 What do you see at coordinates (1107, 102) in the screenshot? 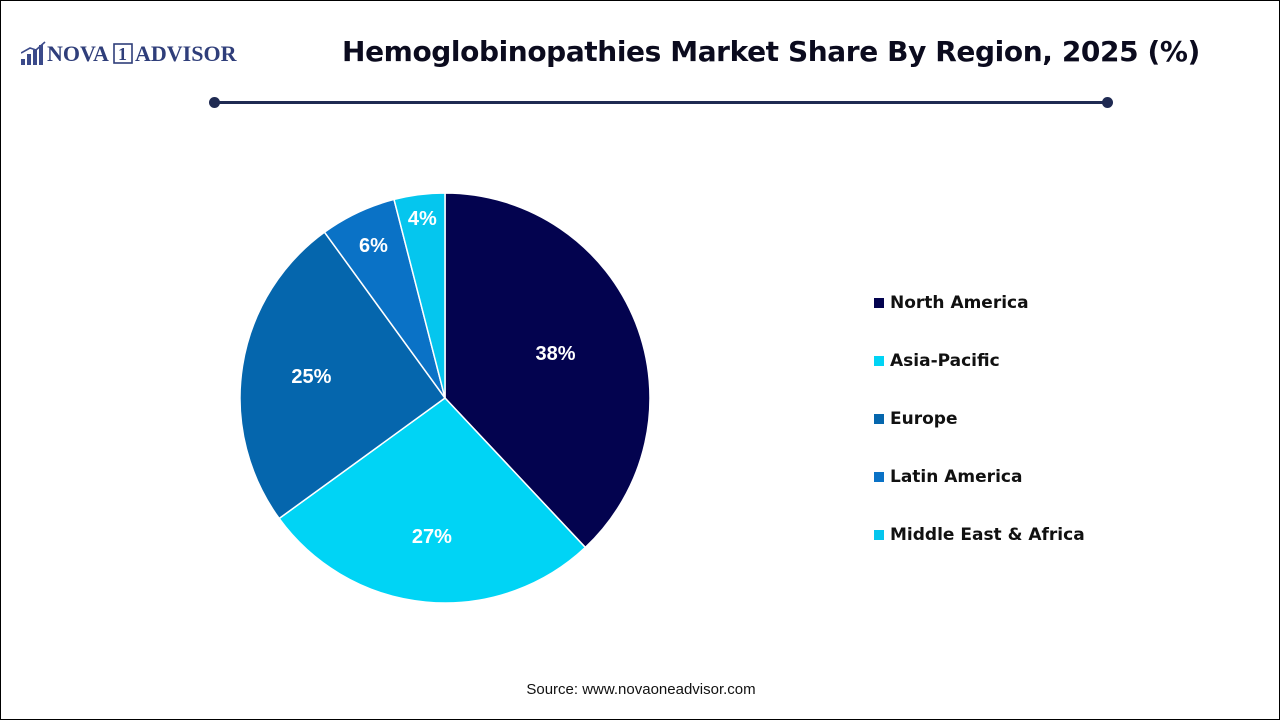
I see `divider-dot-right` at bounding box center [1107, 102].